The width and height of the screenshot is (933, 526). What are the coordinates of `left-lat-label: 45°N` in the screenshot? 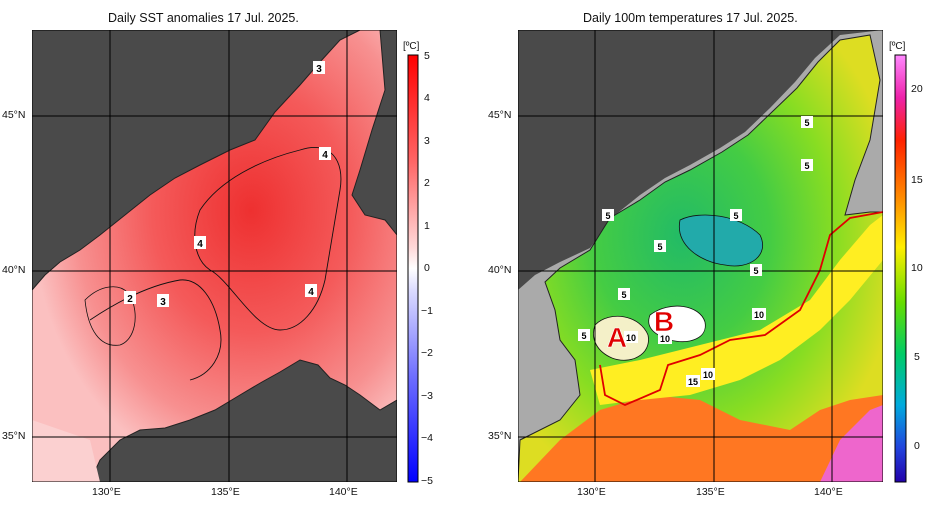 It's located at (14, 115).